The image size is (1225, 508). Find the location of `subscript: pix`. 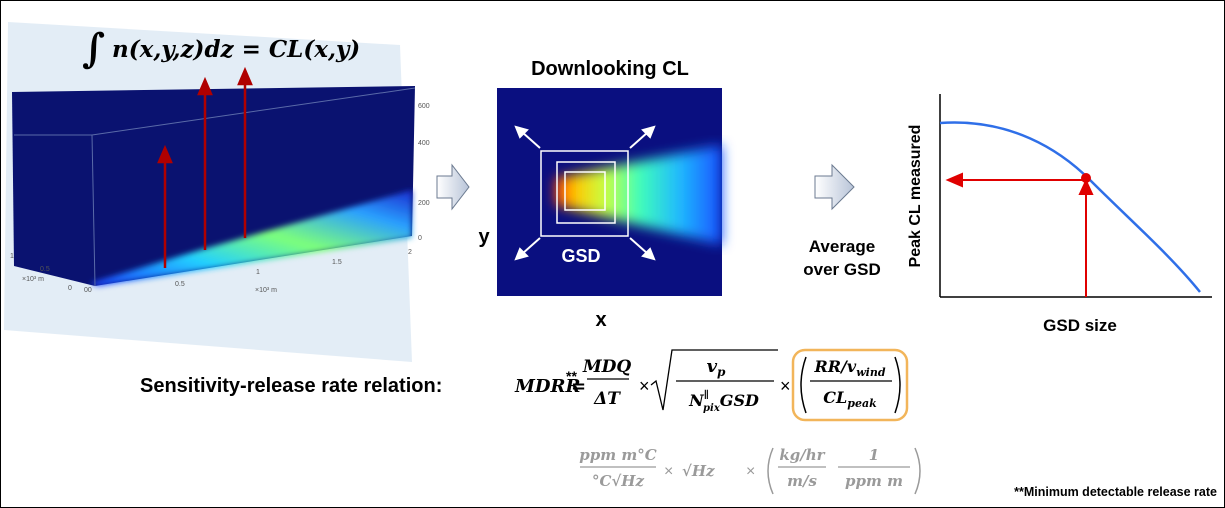

subscript: pix is located at coordinates (712, 408).